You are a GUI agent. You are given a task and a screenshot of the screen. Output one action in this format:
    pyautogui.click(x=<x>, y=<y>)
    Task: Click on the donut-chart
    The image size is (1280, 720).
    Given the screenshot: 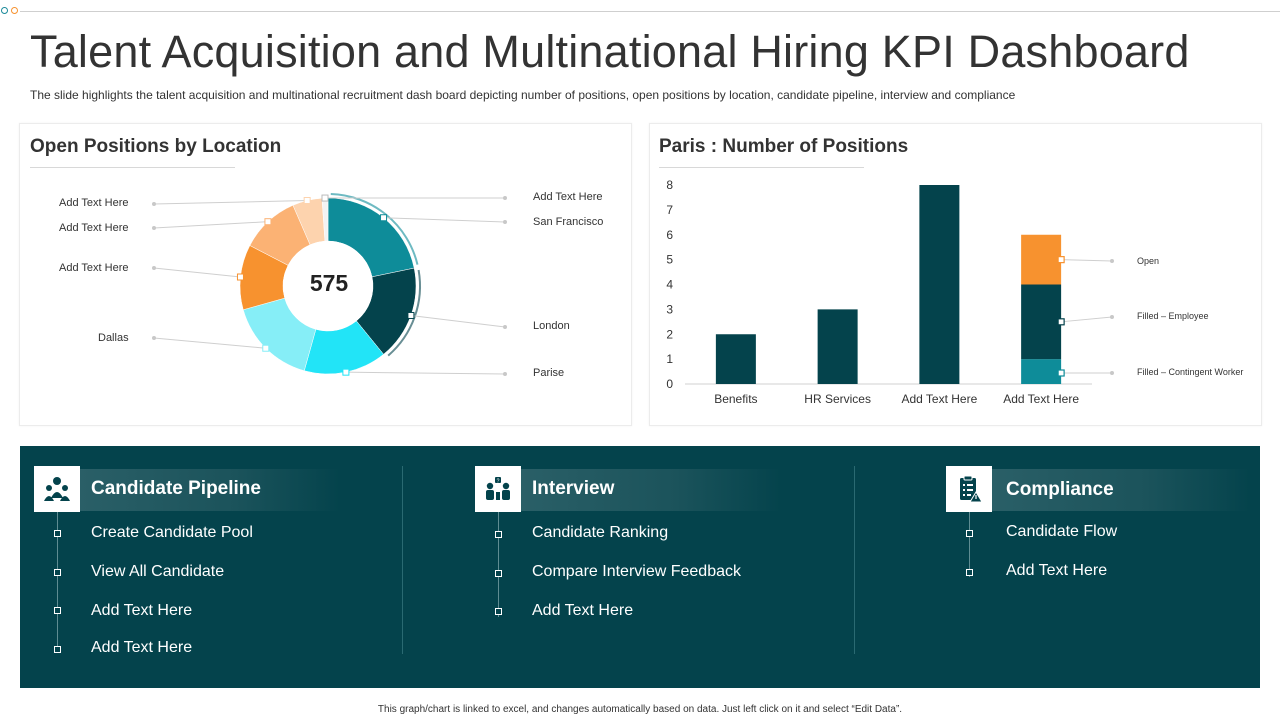 What is the action you would take?
    pyautogui.click(x=329, y=284)
    